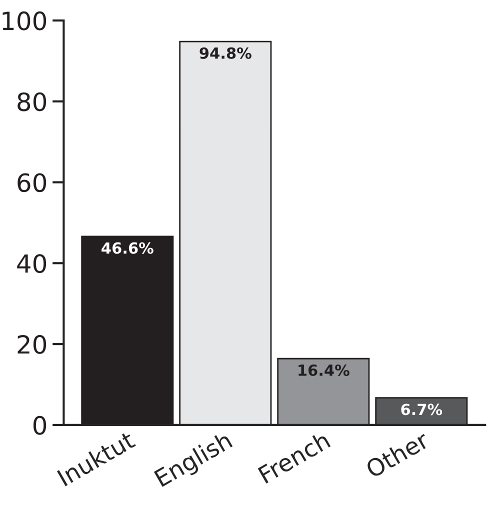 This screenshot has width=490, height=512. Describe the element at coordinates (39, 425) in the screenshot. I see `y-tick-label: 0` at that location.